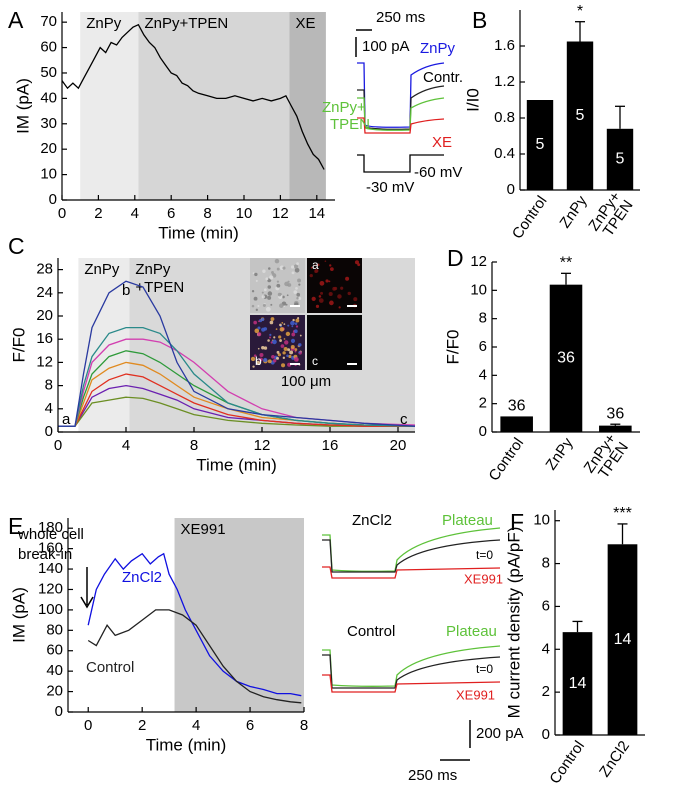 The image size is (677, 788). Describe the element at coordinates (404, 419) in the screenshot. I see `trace-label: c` at that location.